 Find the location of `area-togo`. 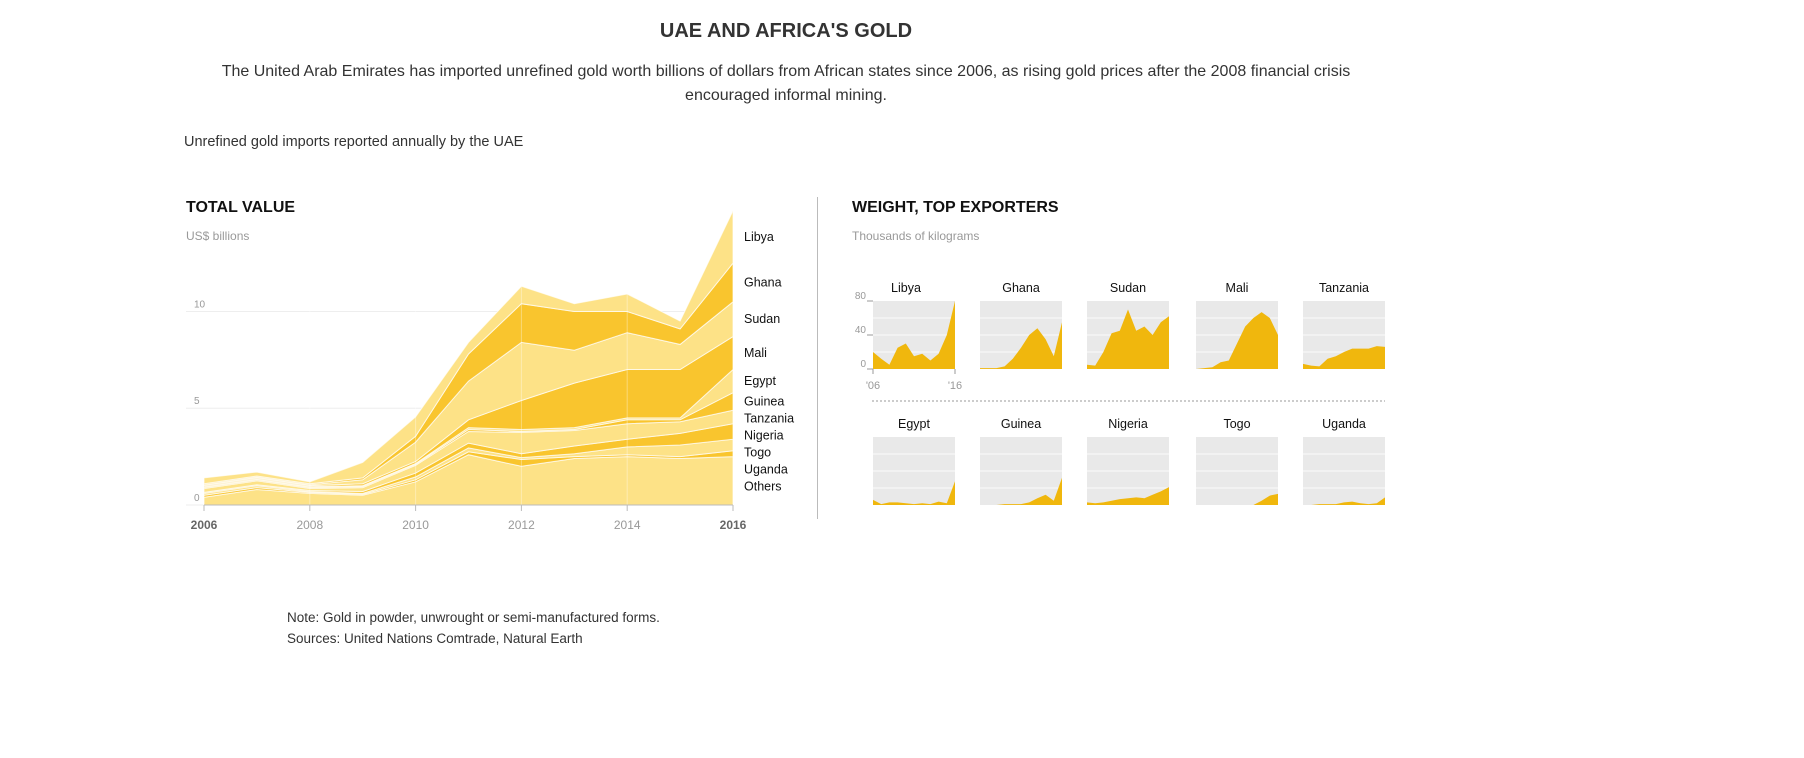

area-togo is located at coordinates (1237, 499).